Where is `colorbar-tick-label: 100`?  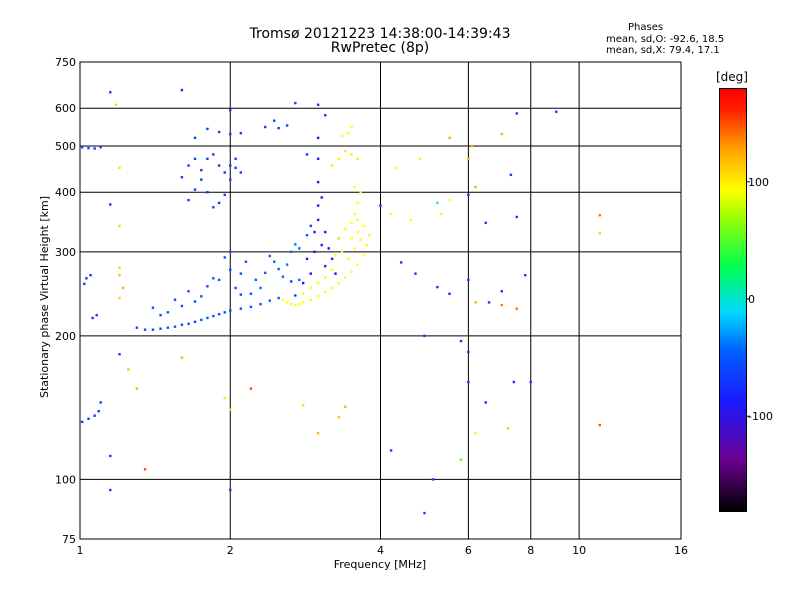 colorbar-tick-label: 100 is located at coordinates (758, 182).